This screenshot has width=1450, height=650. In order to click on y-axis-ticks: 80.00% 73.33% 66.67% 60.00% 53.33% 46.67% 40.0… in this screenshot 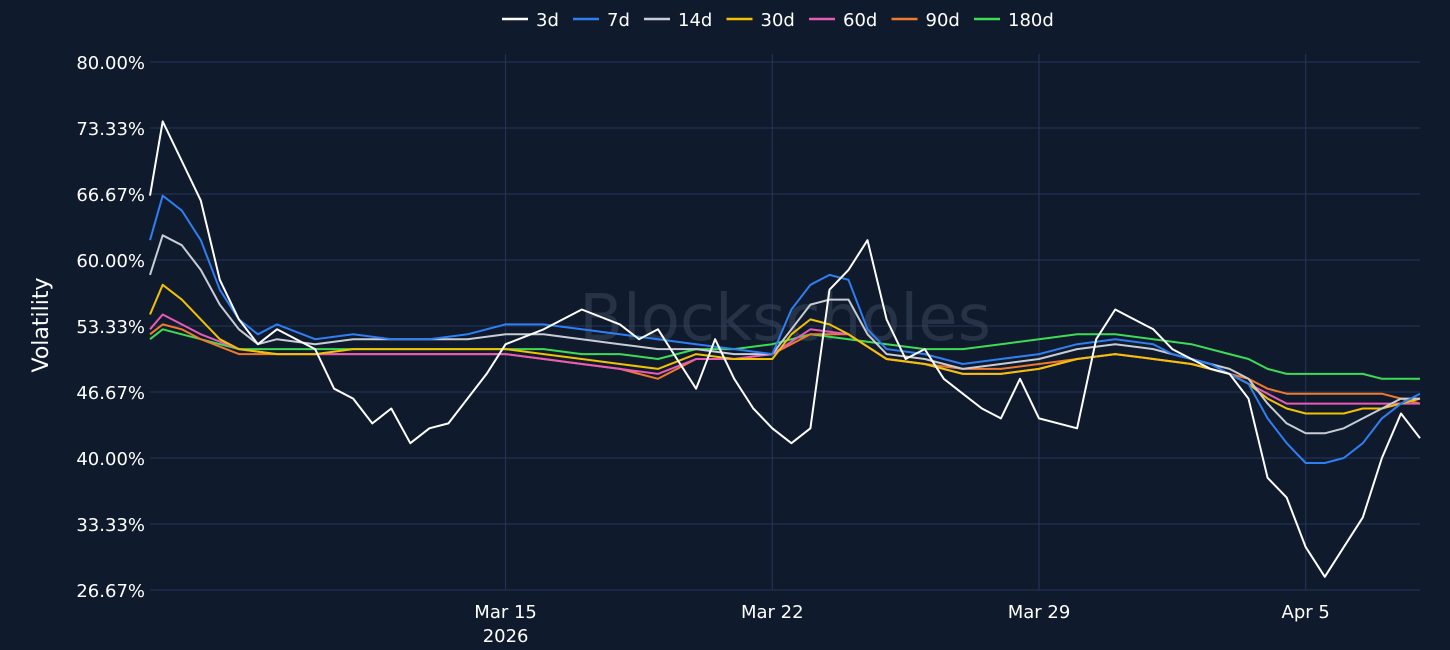, I will do `click(110, 327)`.